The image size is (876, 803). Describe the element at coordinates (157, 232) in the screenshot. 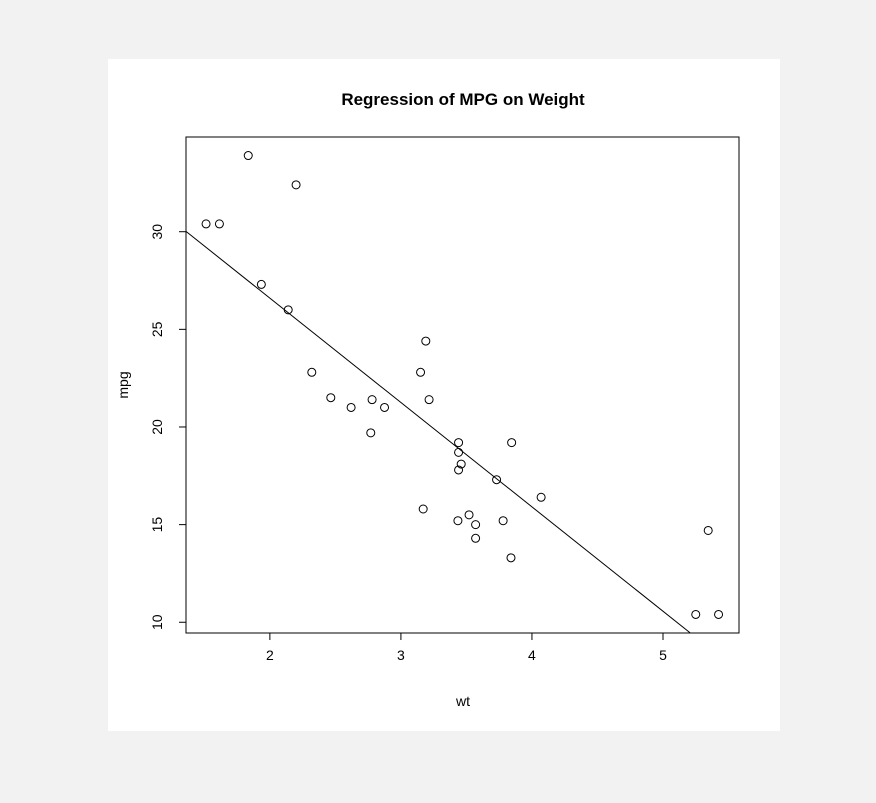

I see `y-tick-label: 30` at that location.